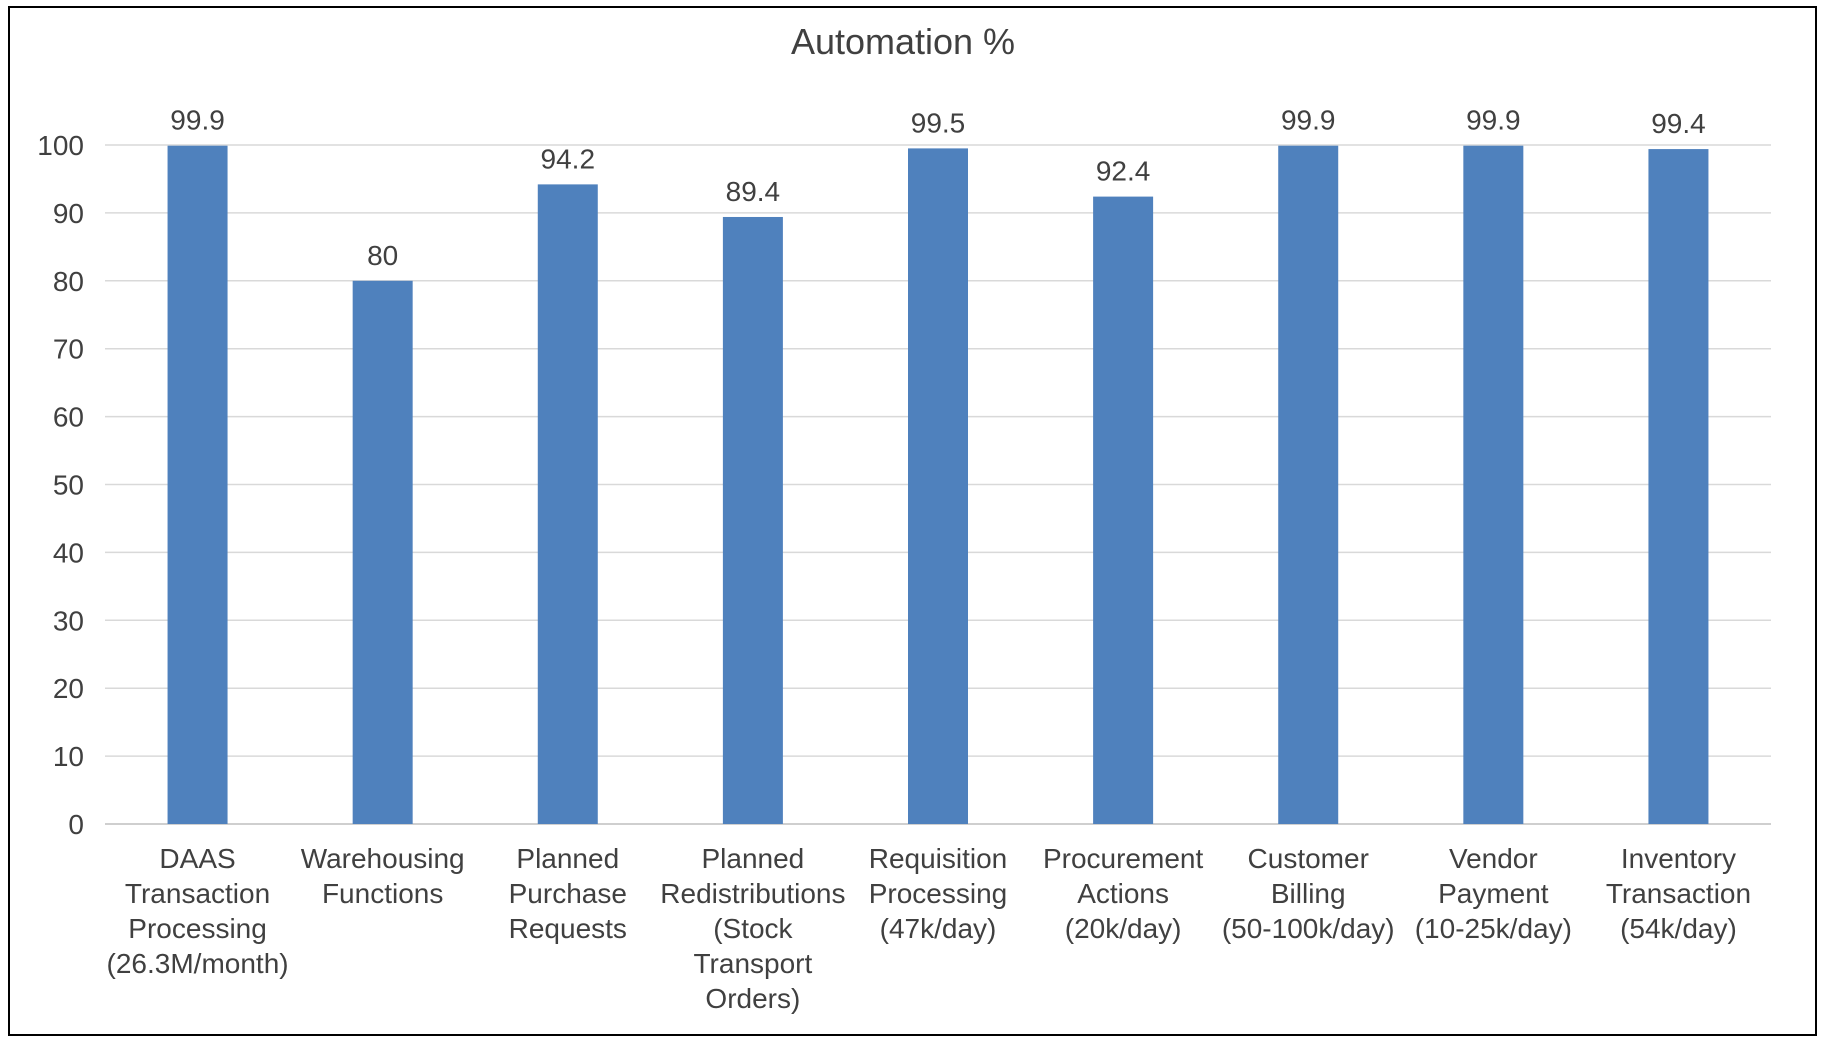  I want to click on y-tick-label: 50, so click(68, 485).